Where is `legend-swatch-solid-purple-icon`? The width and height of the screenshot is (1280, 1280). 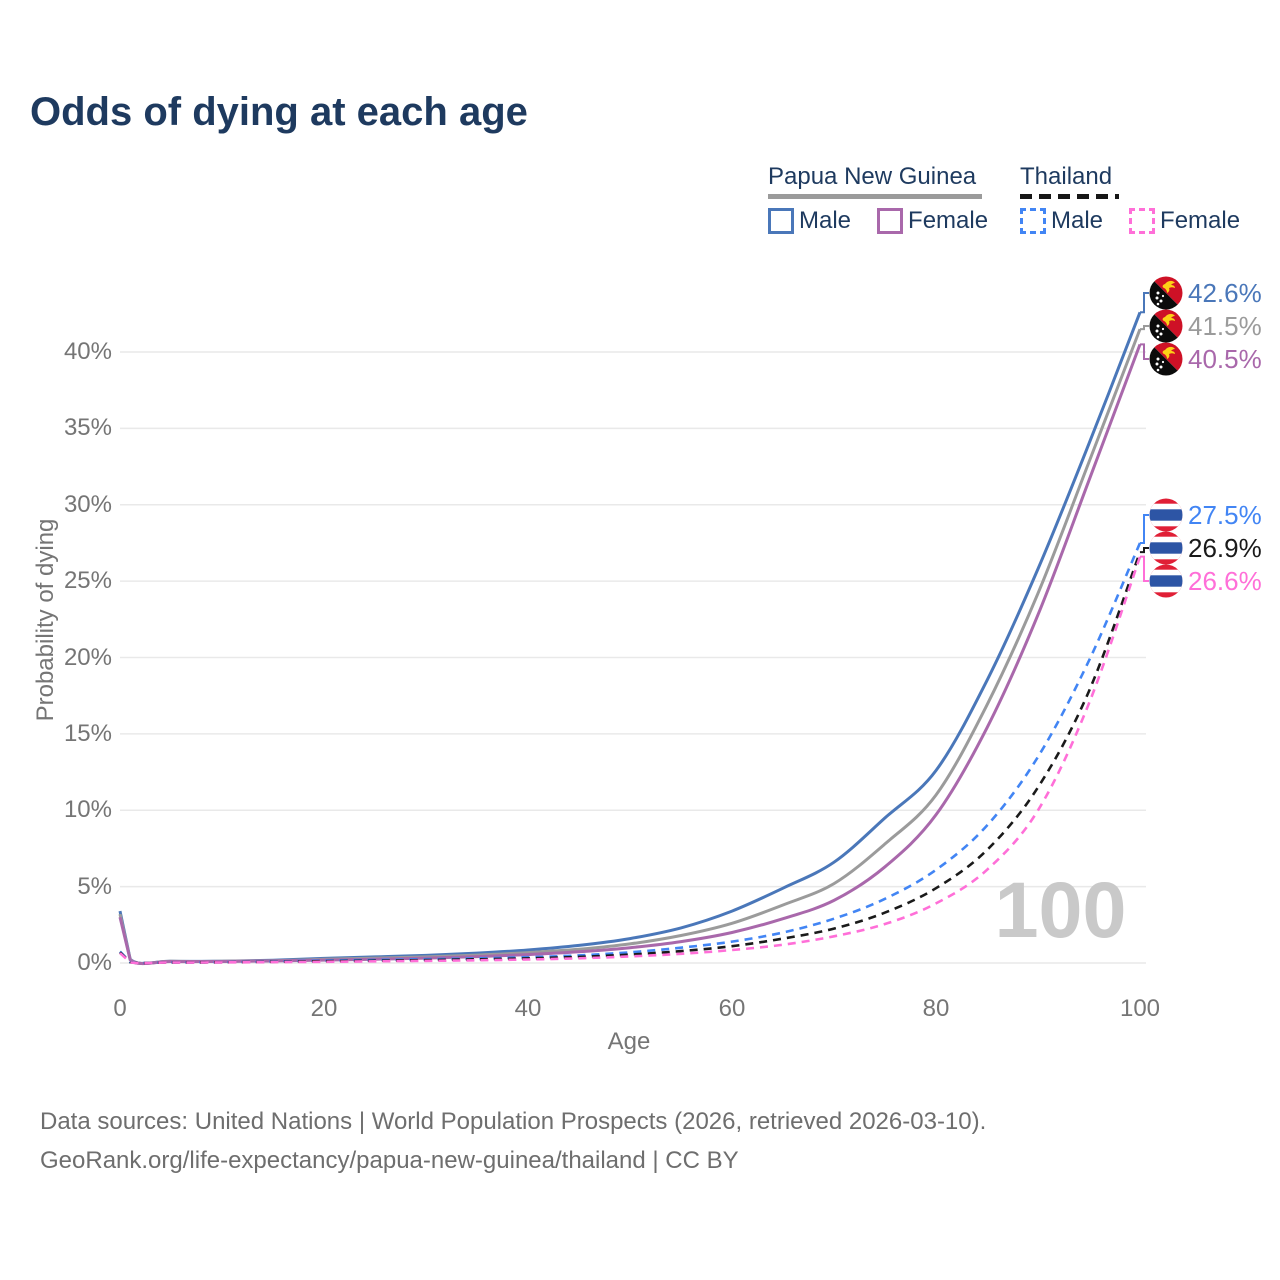 legend-swatch-solid-purple-icon is located at coordinates (890, 221).